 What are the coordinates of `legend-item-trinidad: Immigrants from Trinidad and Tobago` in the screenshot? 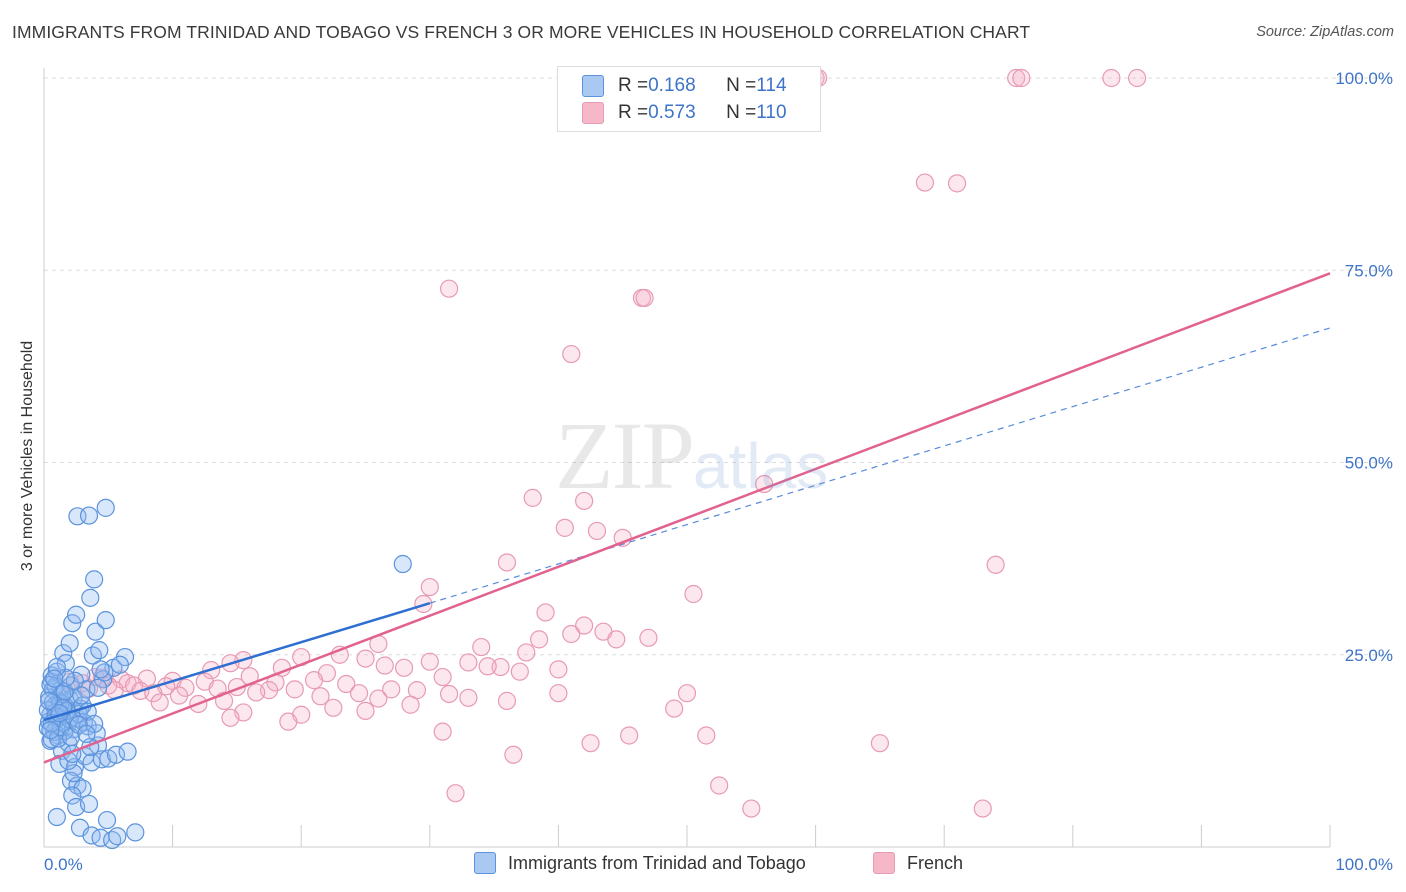 It's located at (640, 863).